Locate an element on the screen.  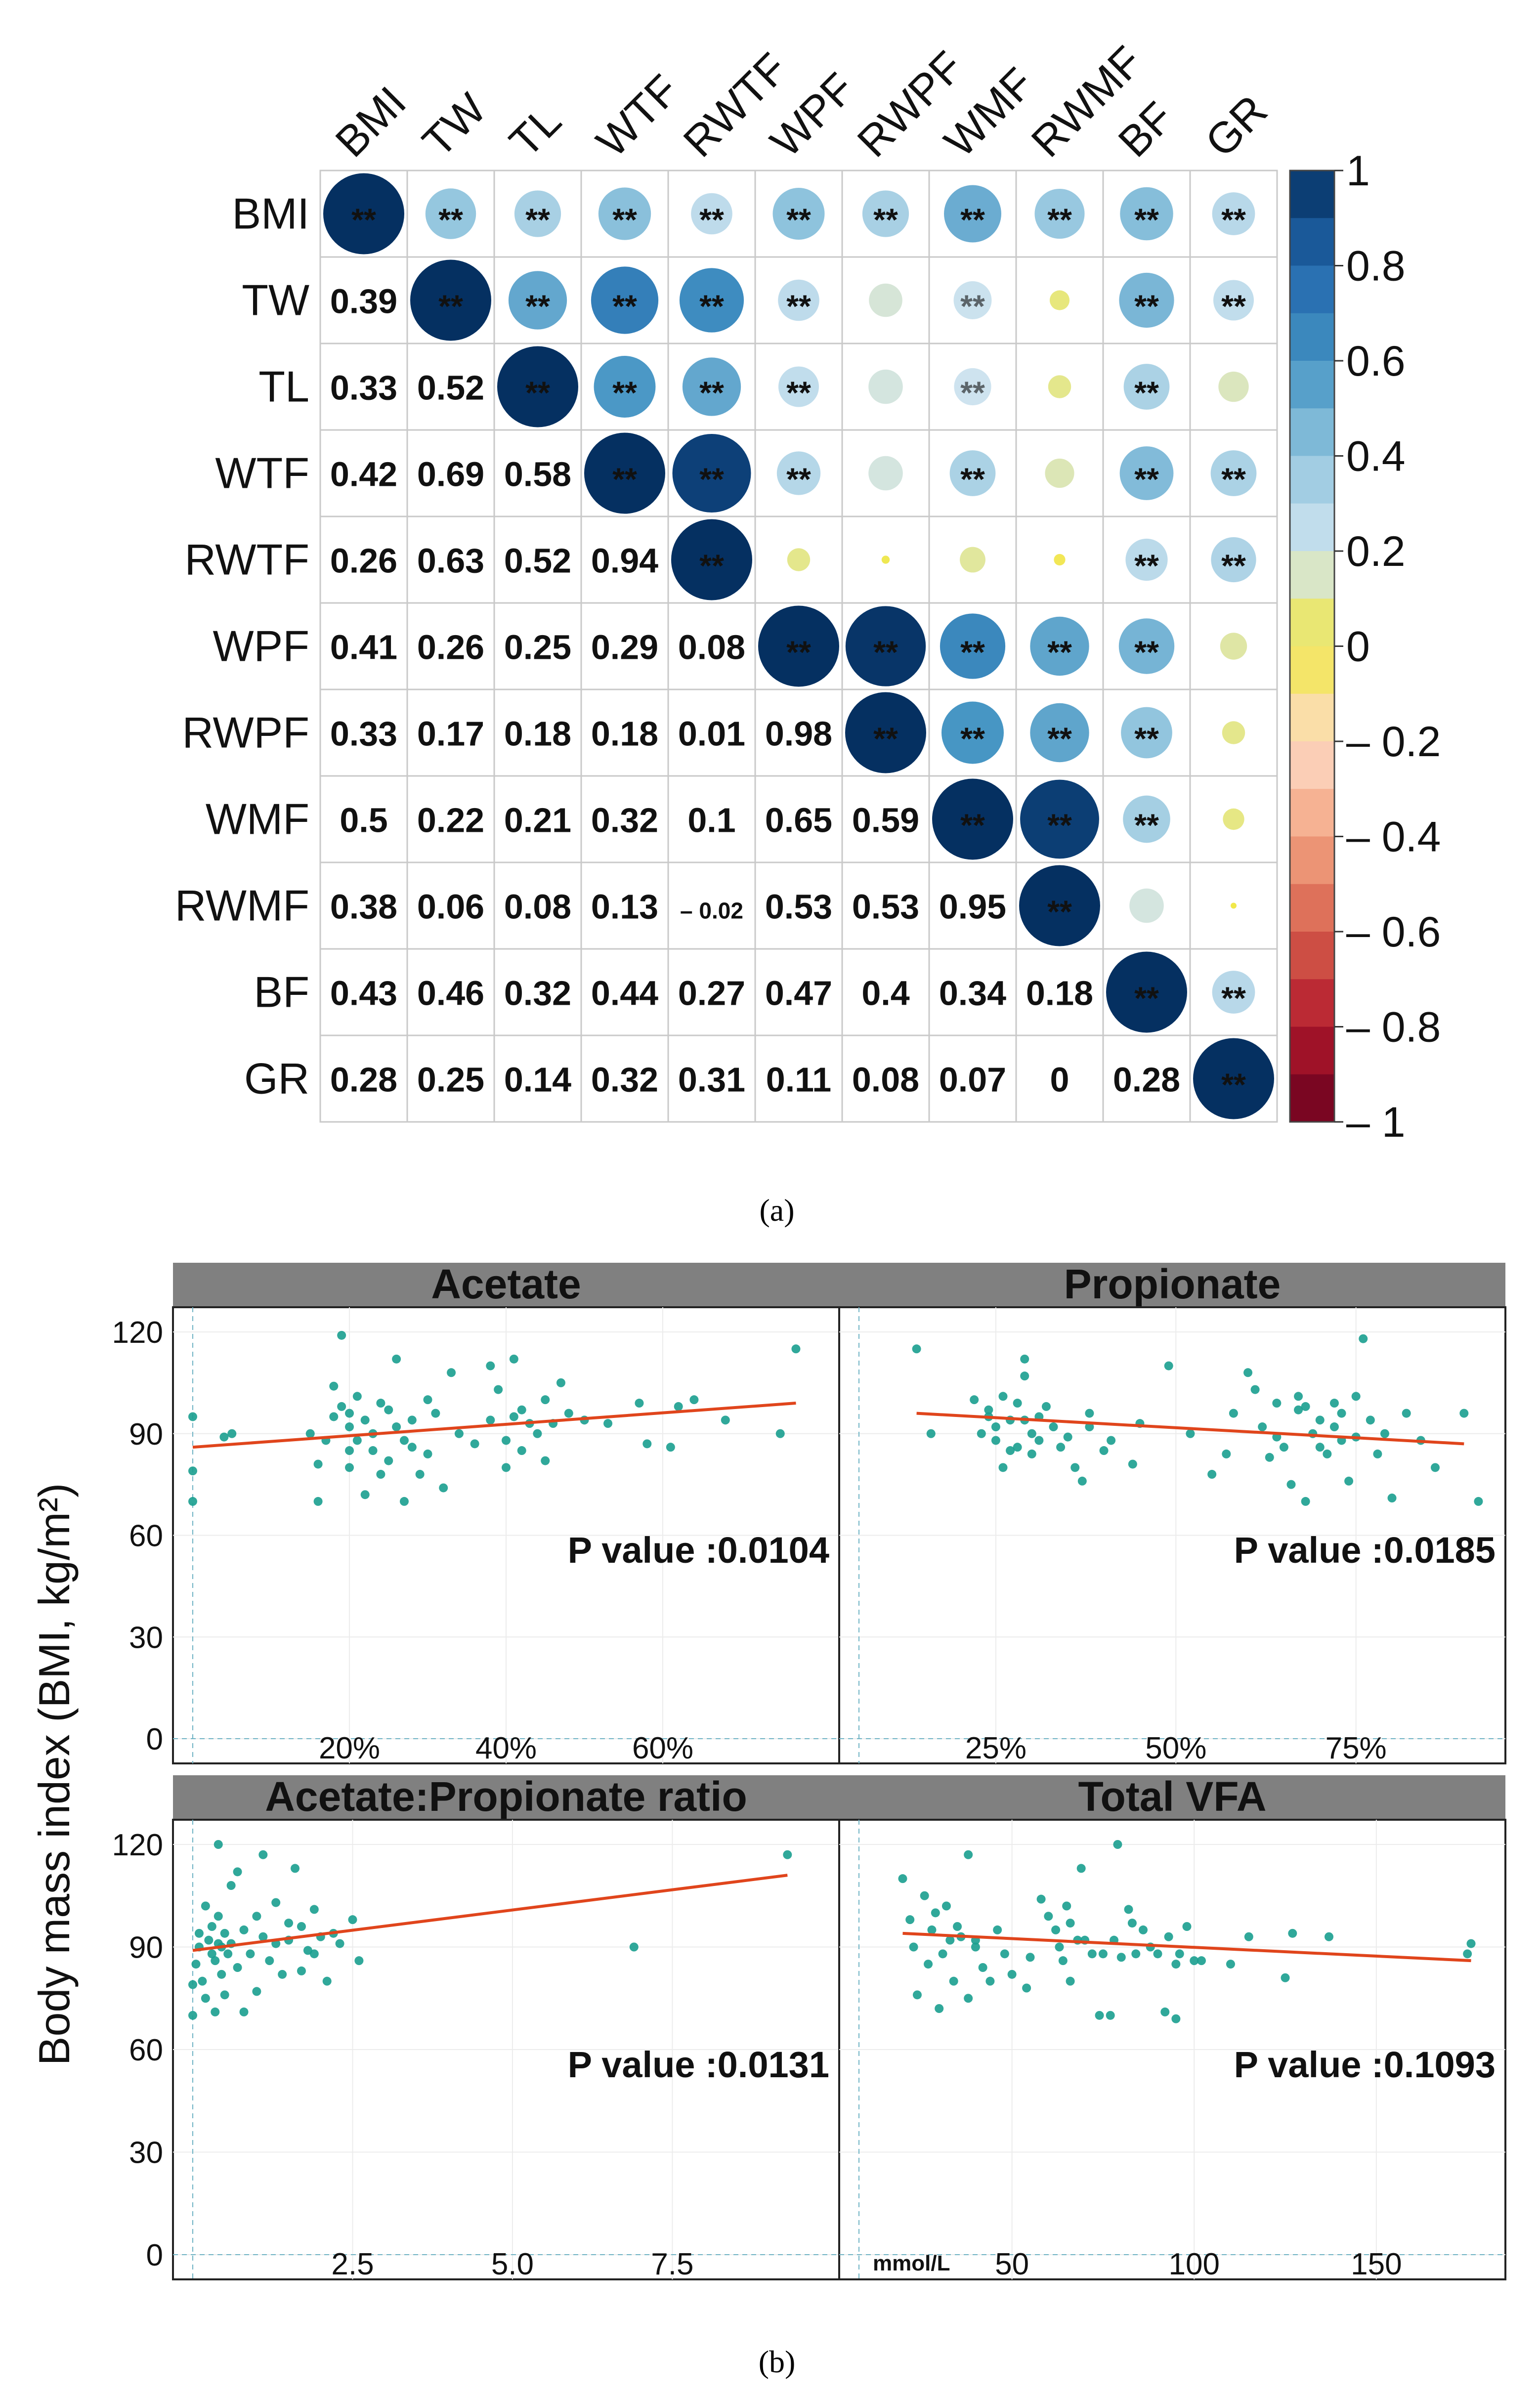
y-tick-label: 60 is located at coordinates (146, 2050).